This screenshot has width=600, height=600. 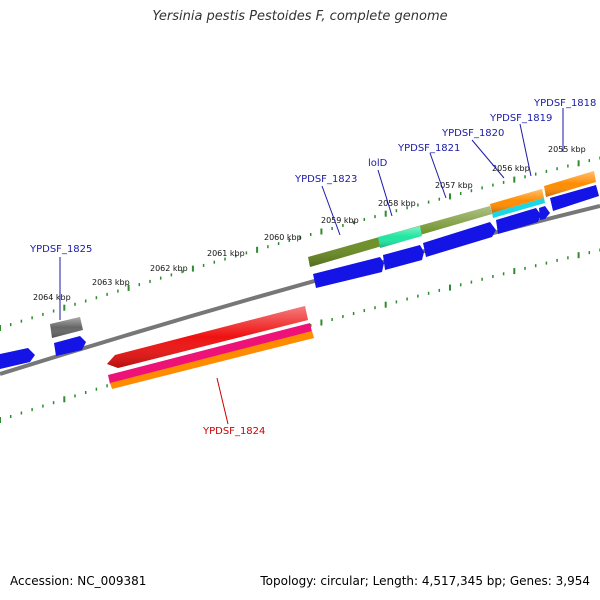 What do you see at coordinates (111, 282) in the screenshot?
I see `kbp-label: 2063 kbp` at bounding box center [111, 282].